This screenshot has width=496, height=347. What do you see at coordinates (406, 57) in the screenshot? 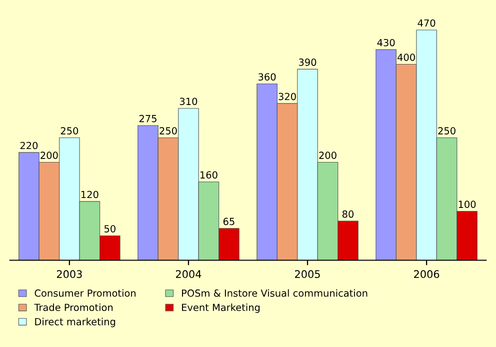
I see `data-label: 400` at bounding box center [406, 57].